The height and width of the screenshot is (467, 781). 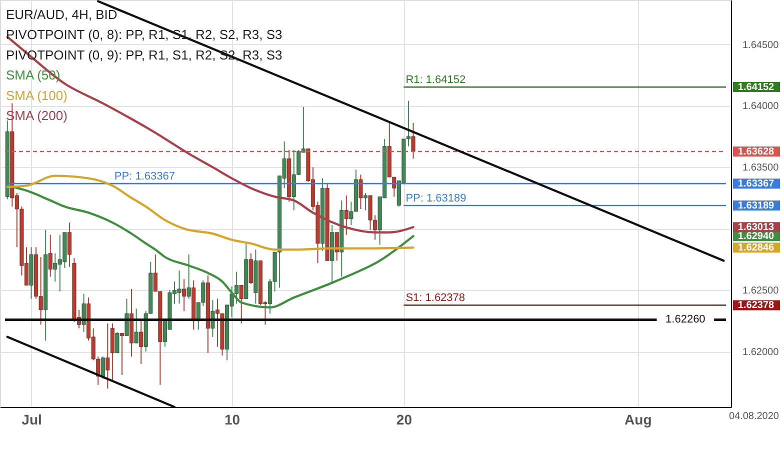 What do you see at coordinates (761, 291) in the screenshot?
I see `y-tick-label: 1.62500` at bounding box center [761, 291].